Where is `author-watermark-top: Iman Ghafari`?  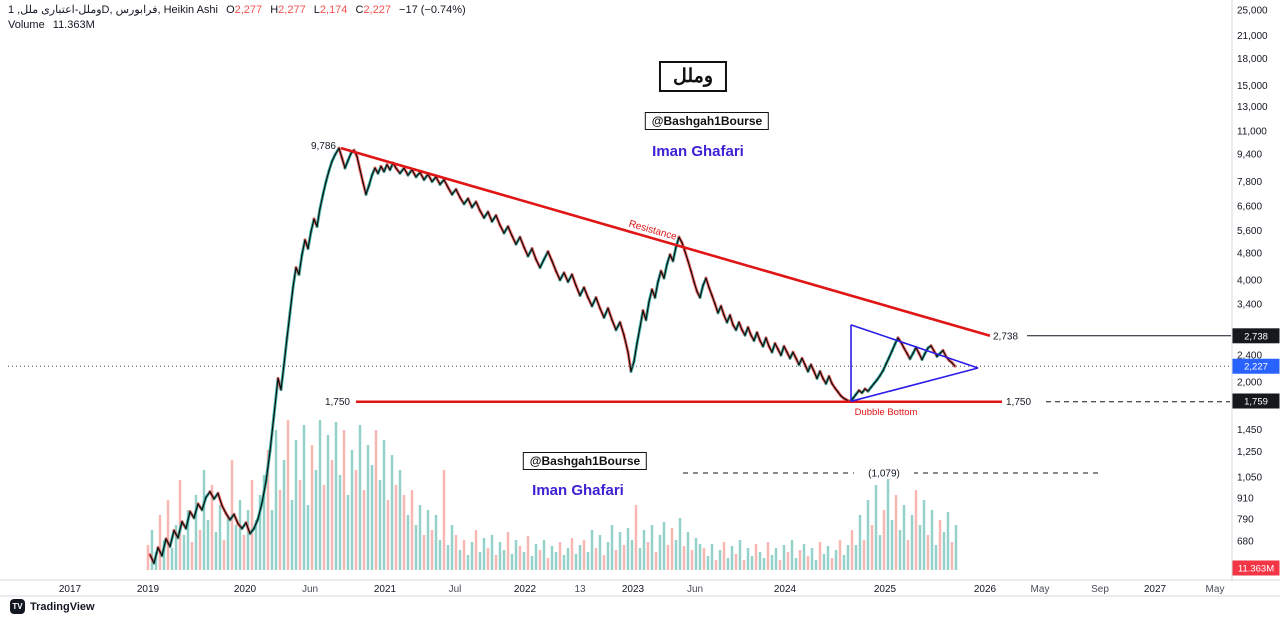 author-watermark-top: Iman Ghafari is located at coordinates (698, 151).